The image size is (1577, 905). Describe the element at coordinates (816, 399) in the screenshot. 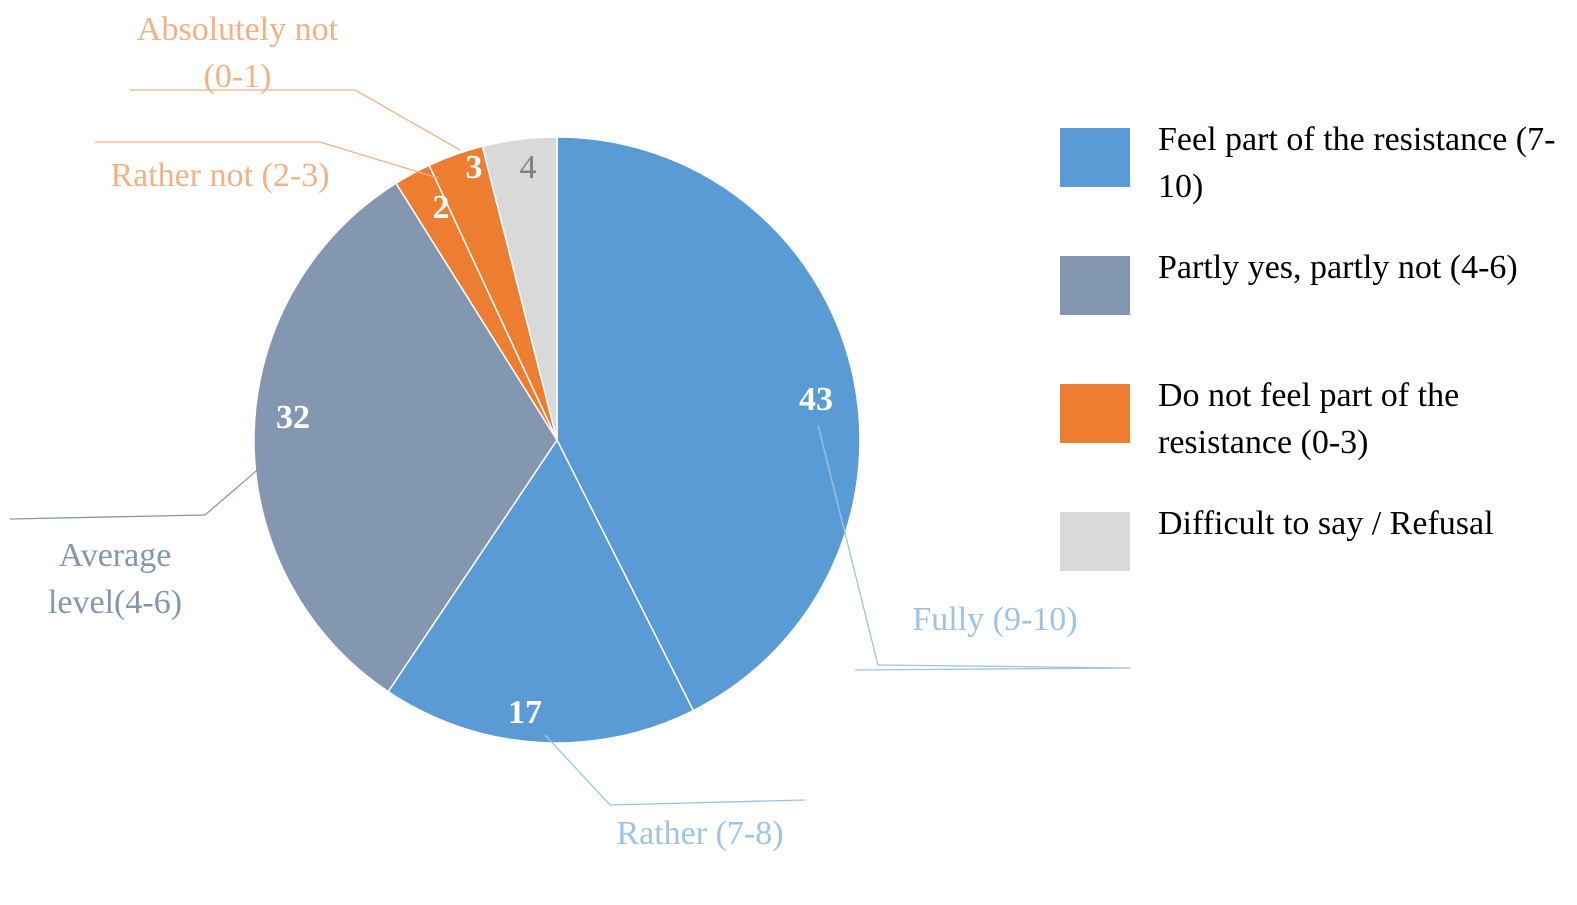

I see `data-label: 43` at that location.